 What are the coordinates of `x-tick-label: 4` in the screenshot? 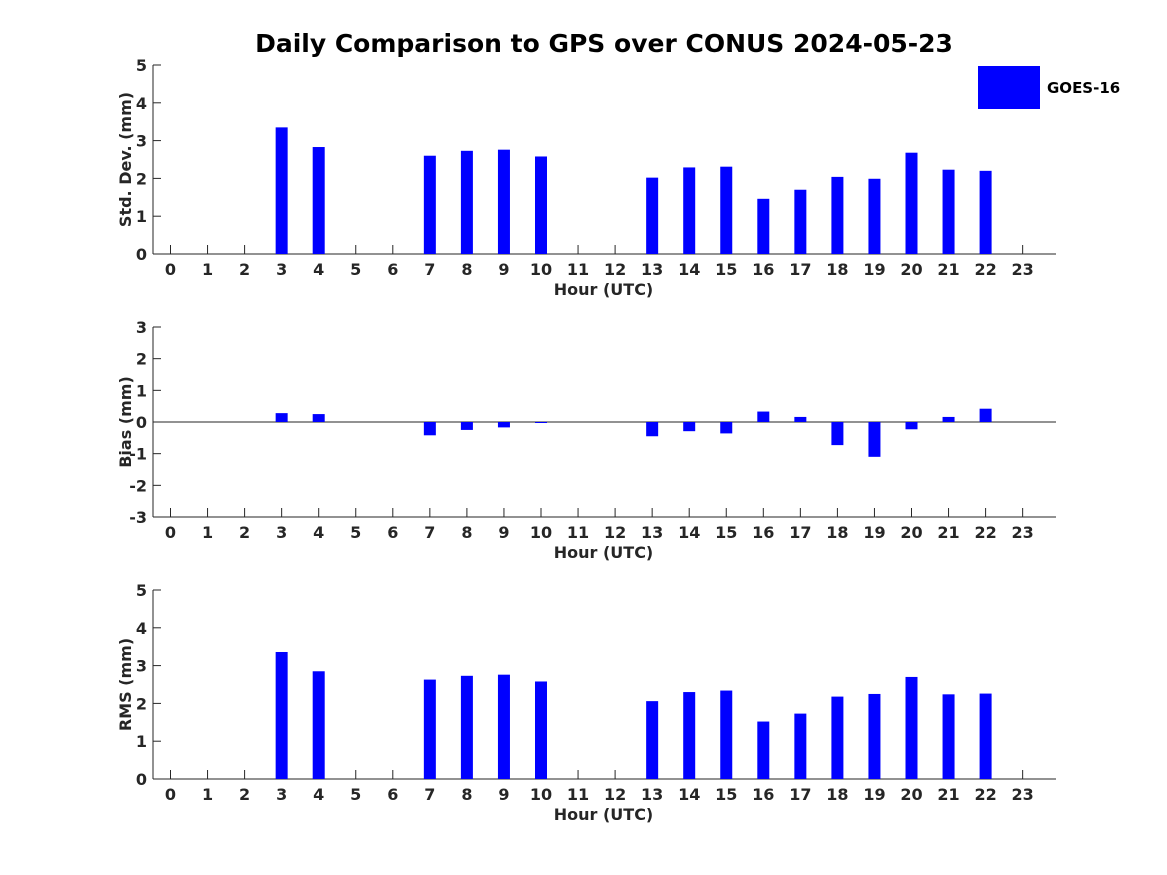 It's located at (318, 532).